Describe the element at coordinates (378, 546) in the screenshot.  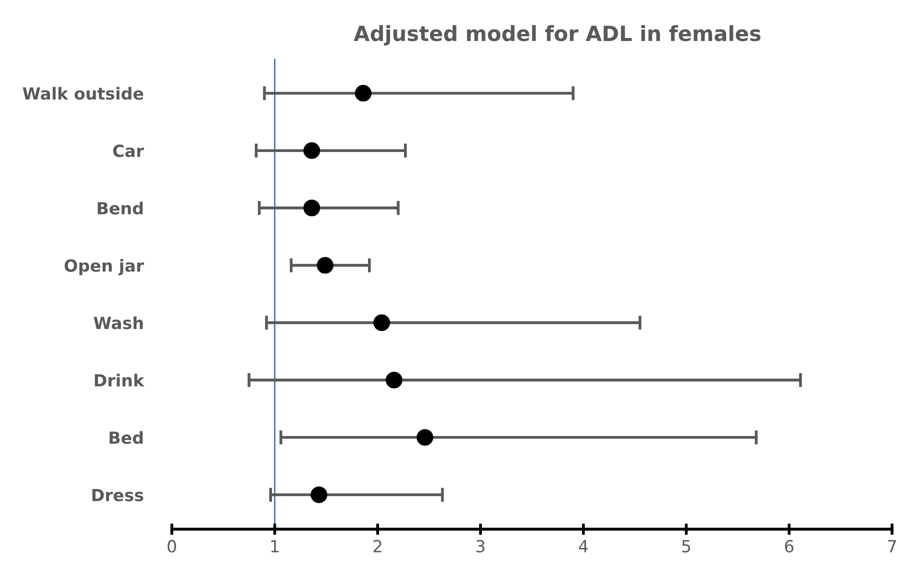
I see `x-tick-label: 2` at that location.